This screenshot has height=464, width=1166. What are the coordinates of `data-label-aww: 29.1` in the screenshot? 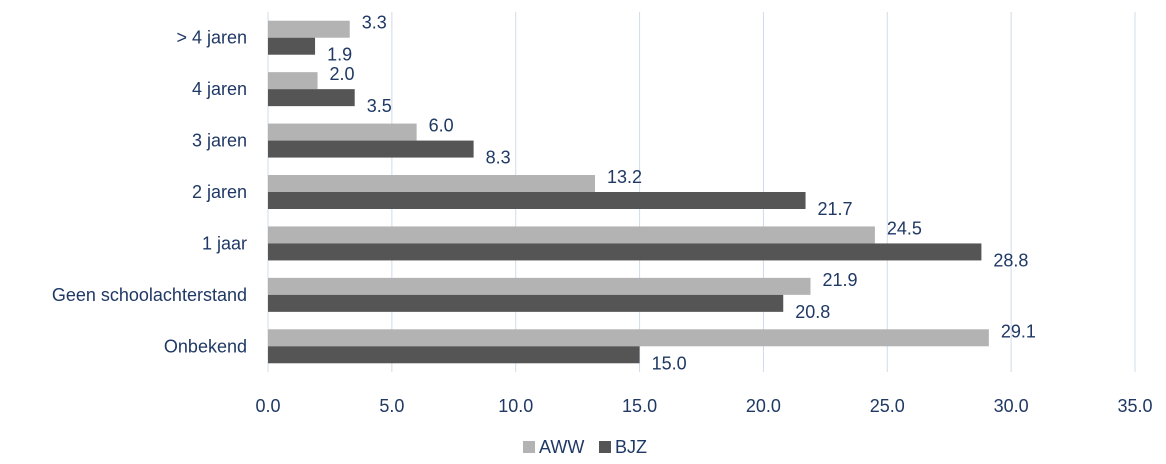 It's located at (1018, 331).